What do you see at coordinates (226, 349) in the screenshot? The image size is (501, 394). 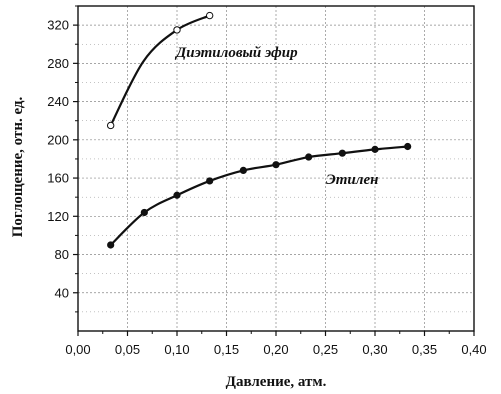 I see `x-tick-label: 0,15` at bounding box center [226, 349].